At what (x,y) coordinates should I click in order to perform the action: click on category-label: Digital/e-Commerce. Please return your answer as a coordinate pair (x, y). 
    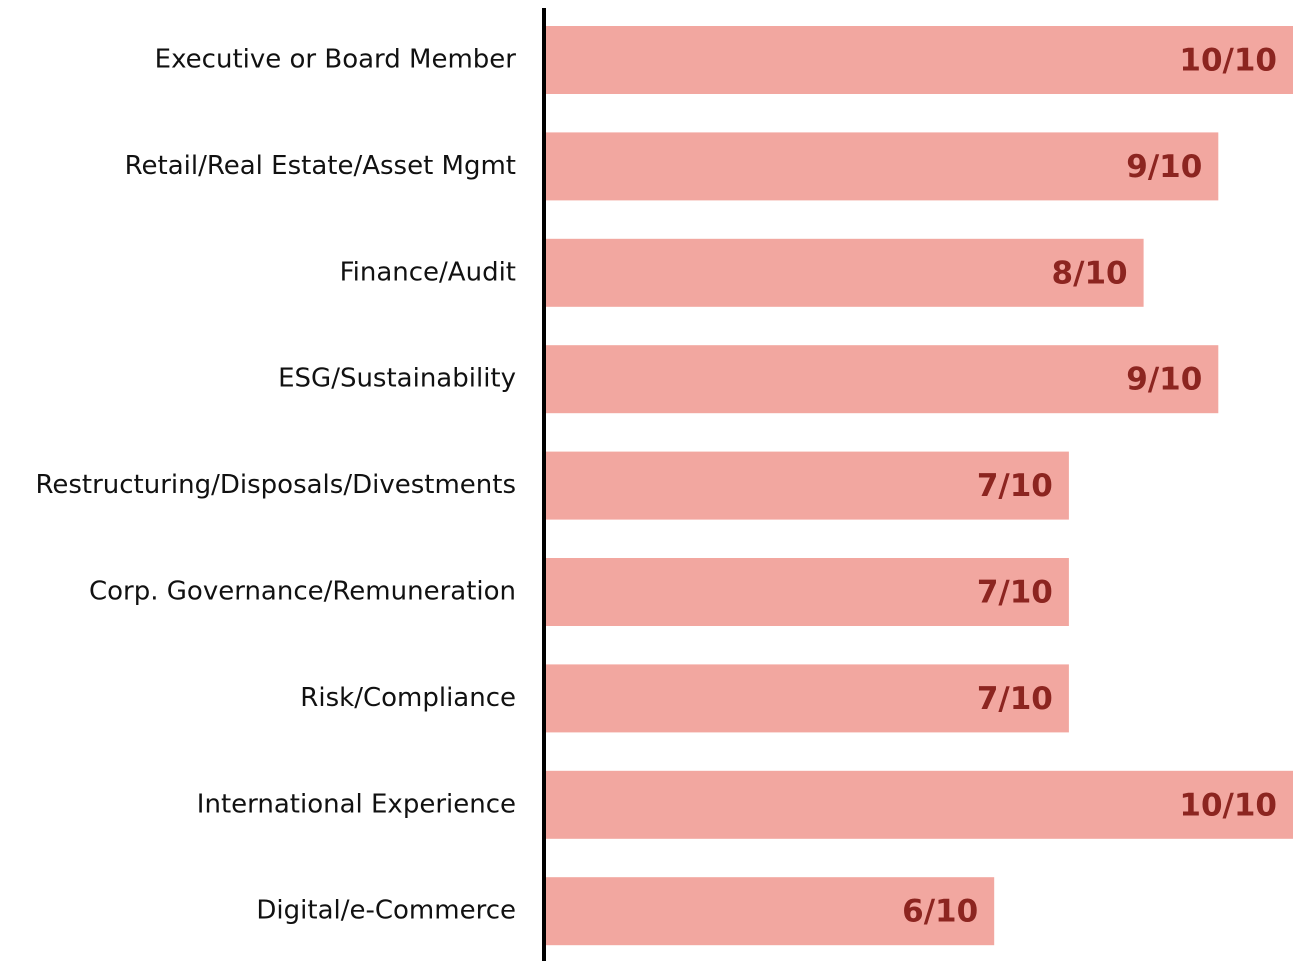
    Looking at the image, I should click on (386, 911).